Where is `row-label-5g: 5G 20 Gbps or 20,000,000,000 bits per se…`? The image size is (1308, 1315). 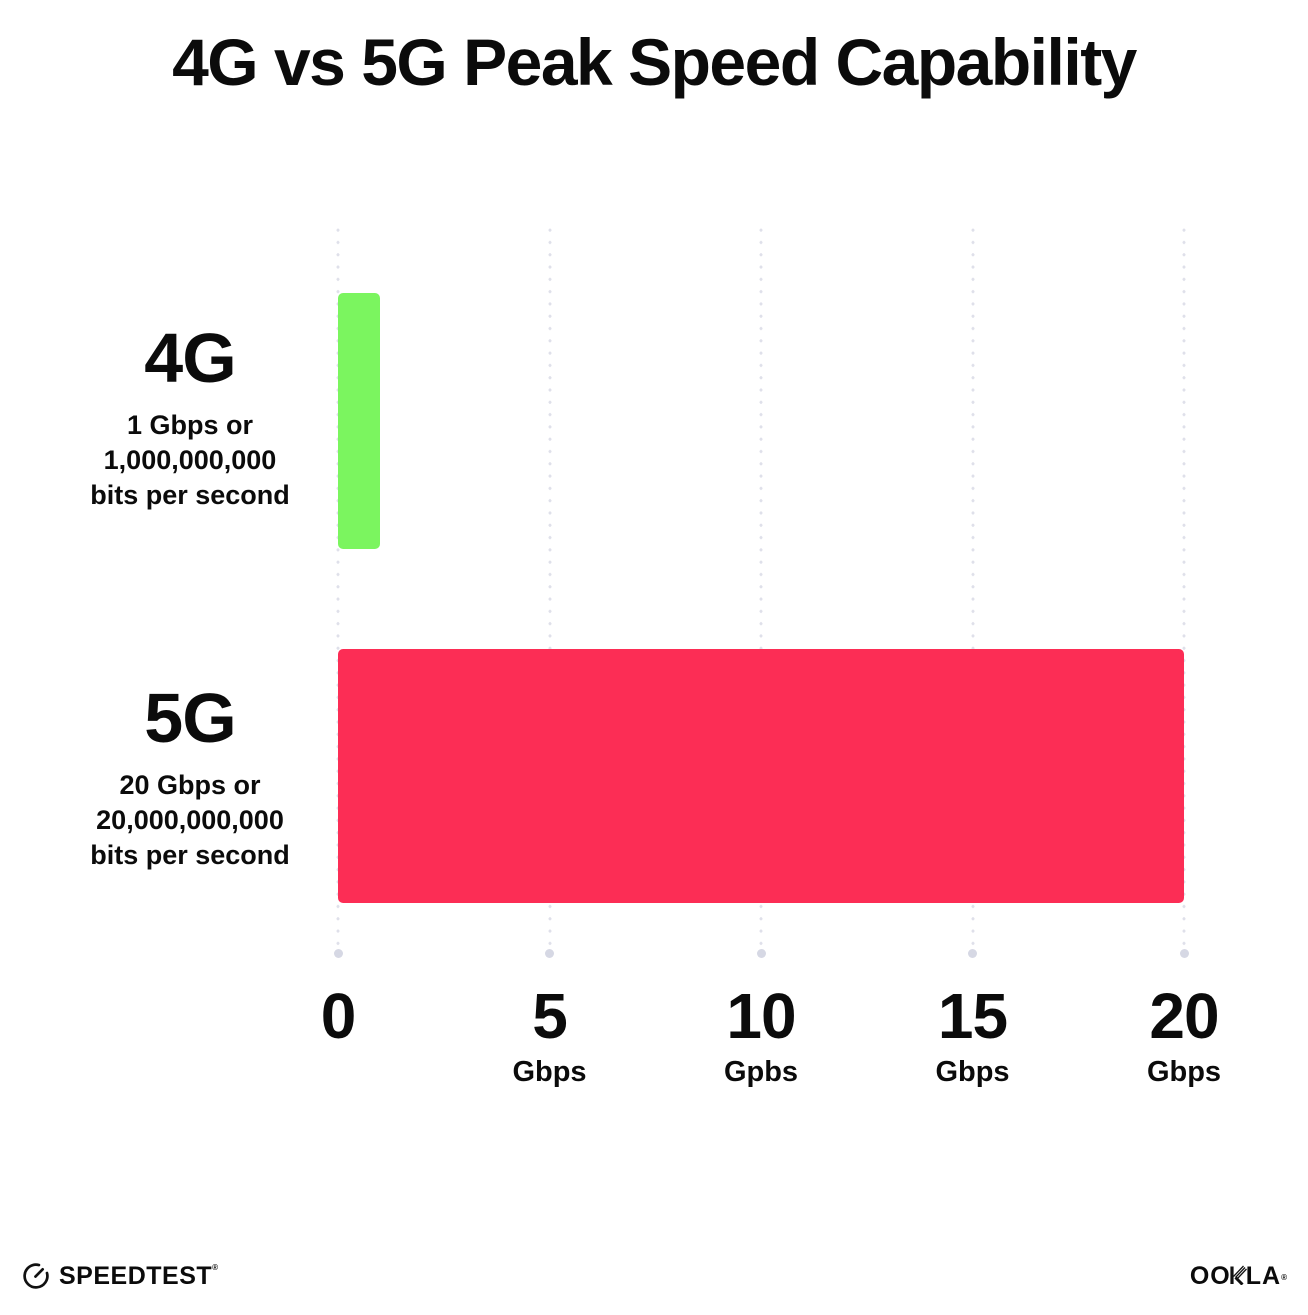
row-label-5g: 5G 20 Gbps or 20,000,000,000 bits per se… is located at coordinates (190, 777).